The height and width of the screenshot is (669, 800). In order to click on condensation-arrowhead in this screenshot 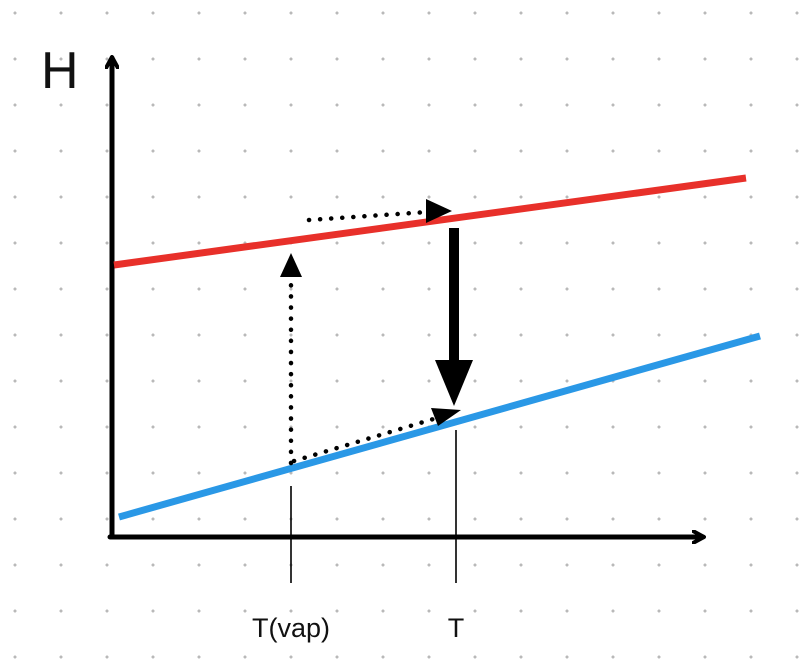, I will do `click(454, 383)`.